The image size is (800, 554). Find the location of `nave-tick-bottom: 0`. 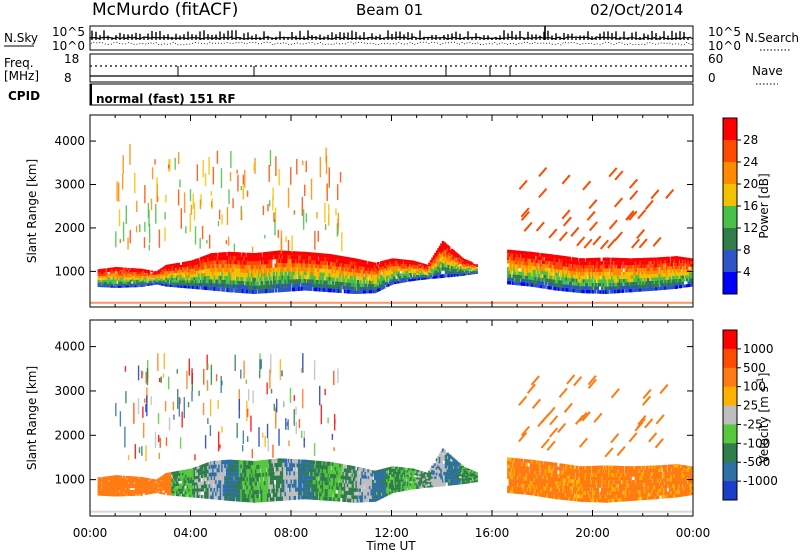

nave-tick-bottom: 0 is located at coordinates (712, 78).